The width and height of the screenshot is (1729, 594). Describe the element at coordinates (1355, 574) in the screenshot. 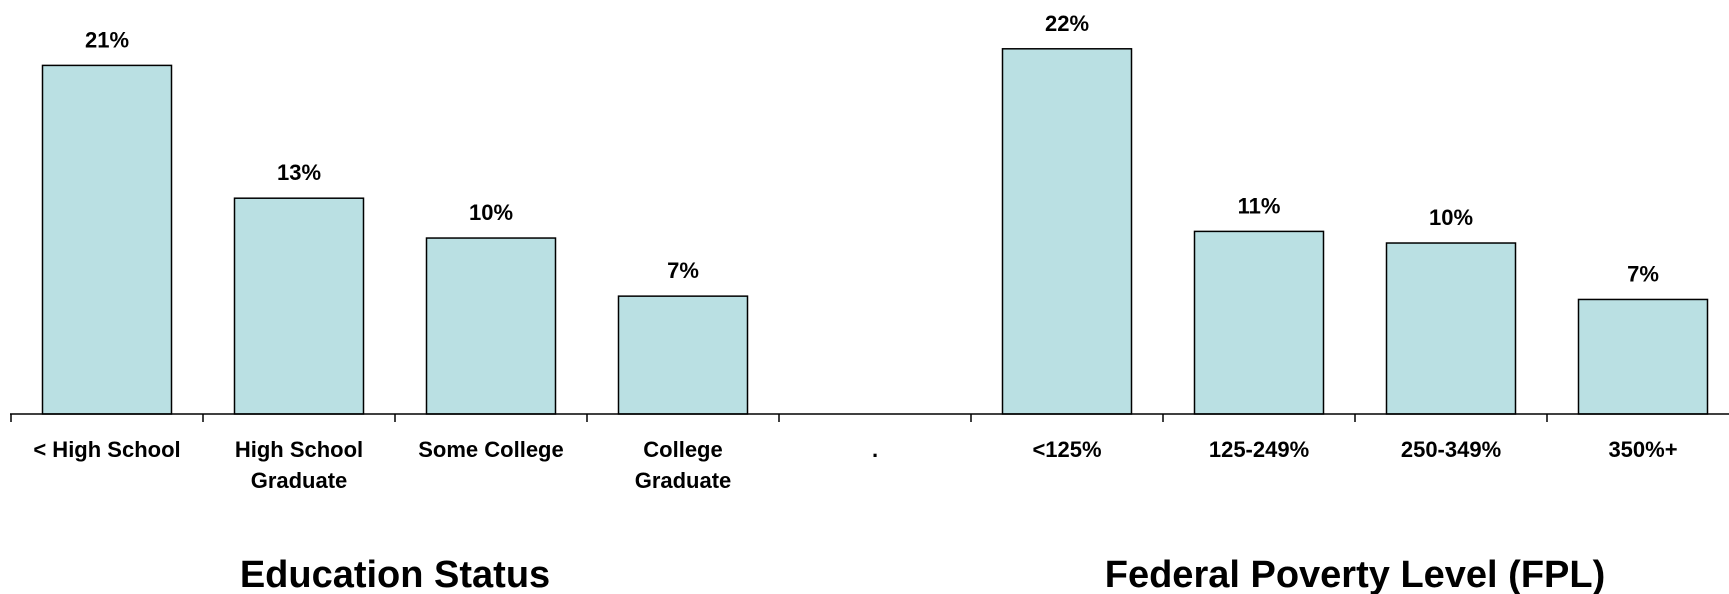

I see `group-label: Federal Poverty Level (FPL)` at that location.